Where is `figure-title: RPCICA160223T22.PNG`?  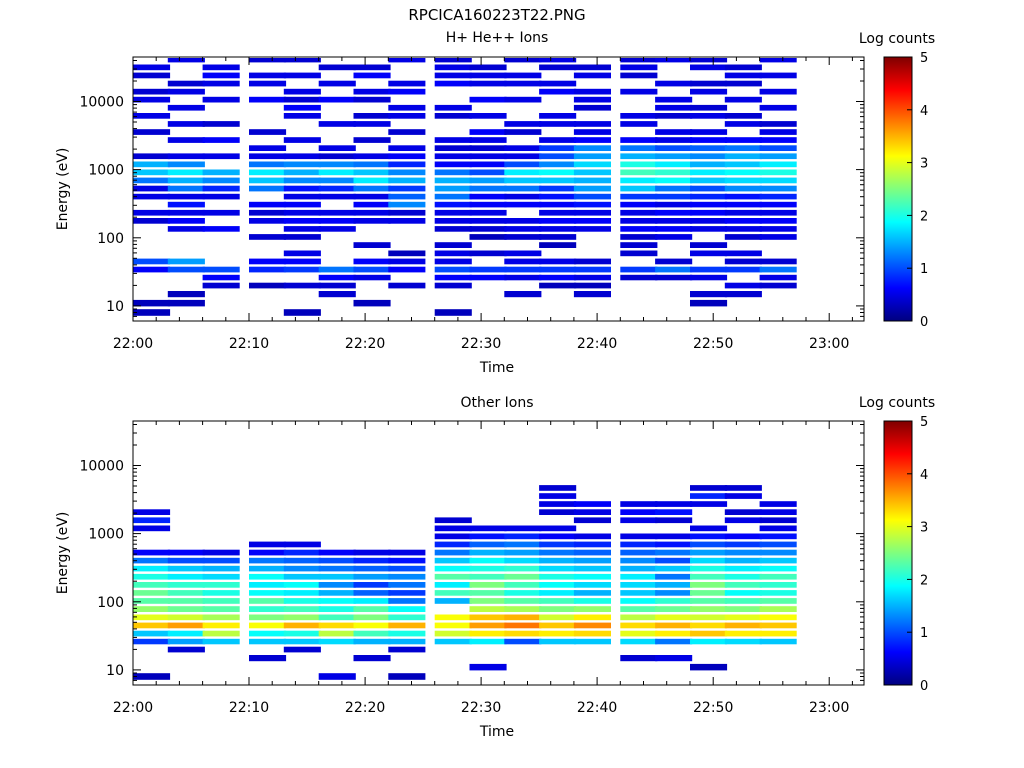 figure-title: RPCICA160223T22.PNG is located at coordinates (496, 15).